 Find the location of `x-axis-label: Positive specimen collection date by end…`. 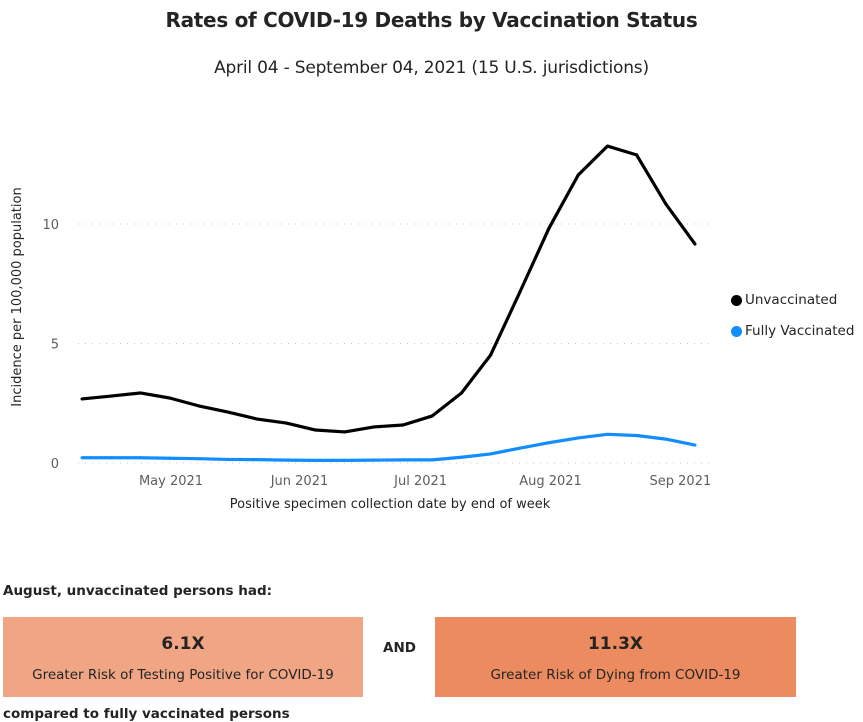

x-axis-label: Positive specimen collection date by end… is located at coordinates (390, 504).